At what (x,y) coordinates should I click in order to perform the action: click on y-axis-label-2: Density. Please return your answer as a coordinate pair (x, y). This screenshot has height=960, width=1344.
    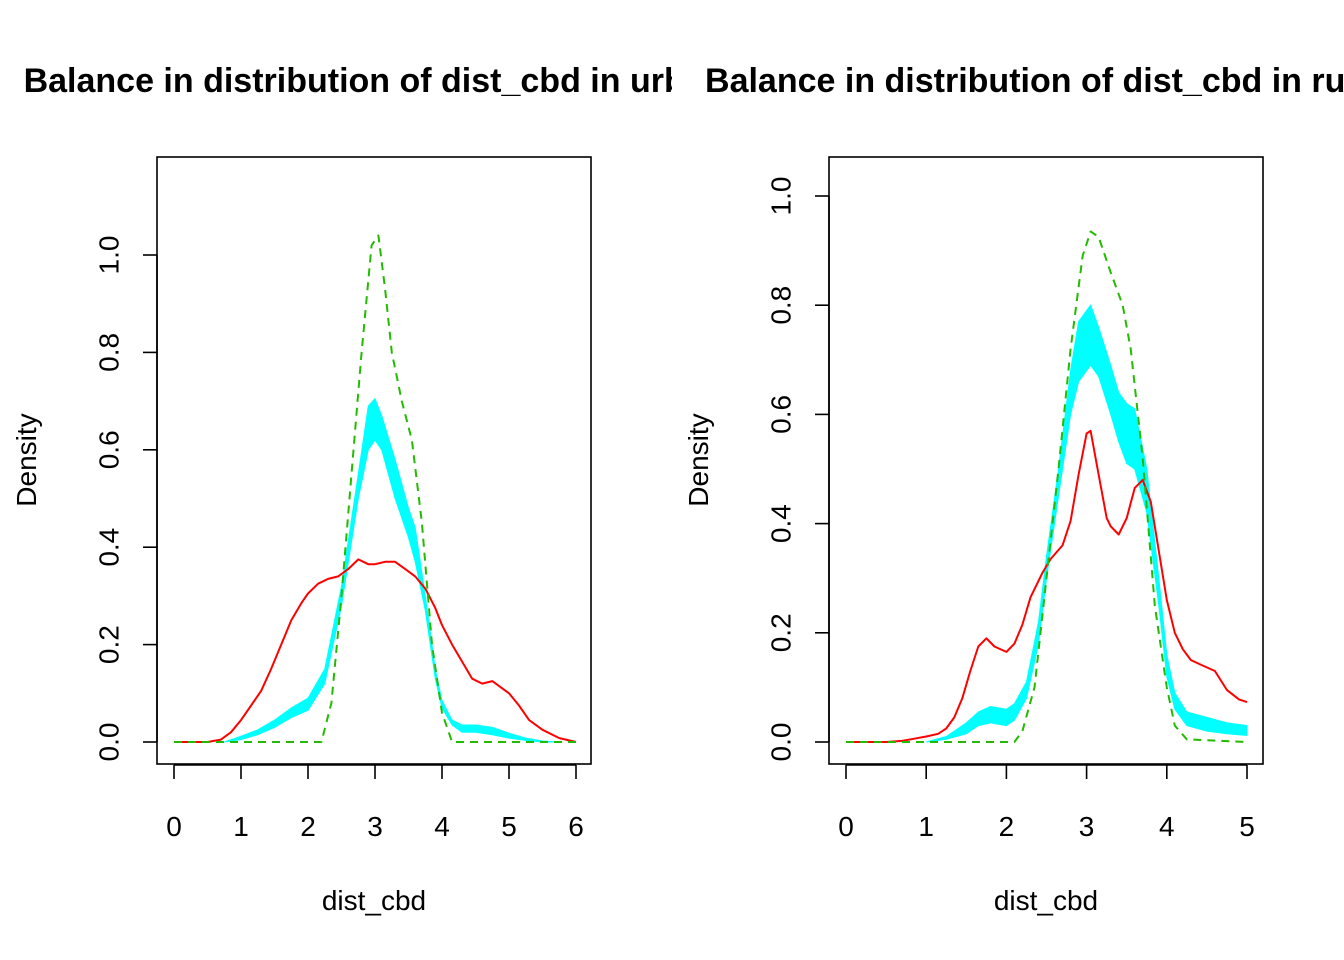
    Looking at the image, I should click on (698, 459).